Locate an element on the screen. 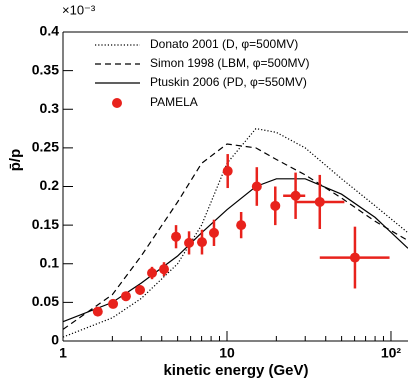 Image resolution: width=408 pixels, height=381 pixels. y-tick-label: 0.35 is located at coordinates (45, 69).